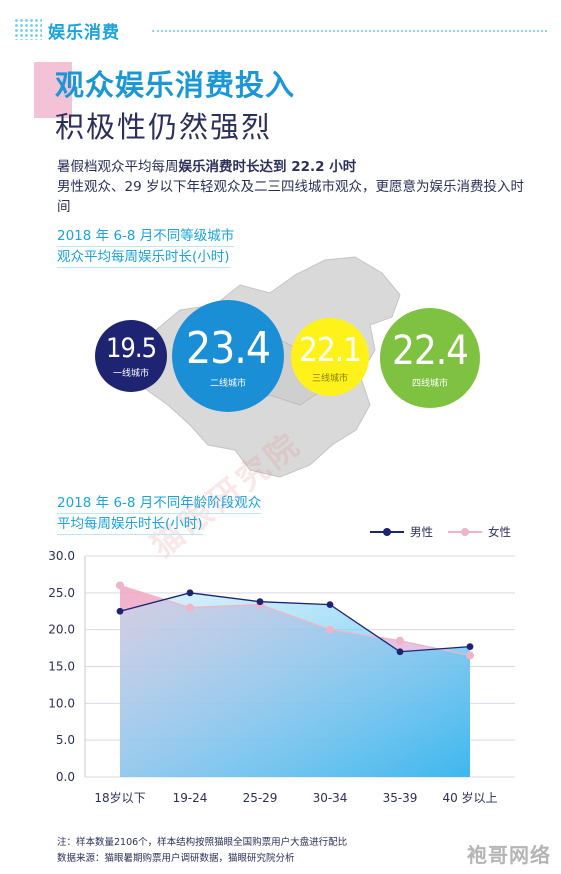  I want to click on city-value: 19.5, so click(131, 348).